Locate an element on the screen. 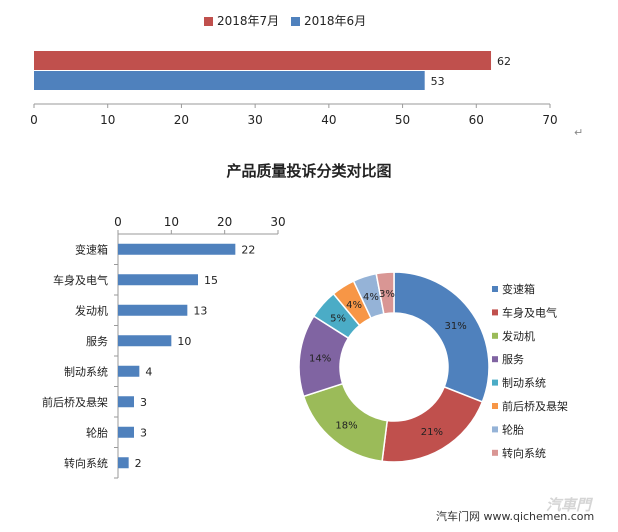  top-legend: 2018年7月 2018年6月 is located at coordinates (289, 20).